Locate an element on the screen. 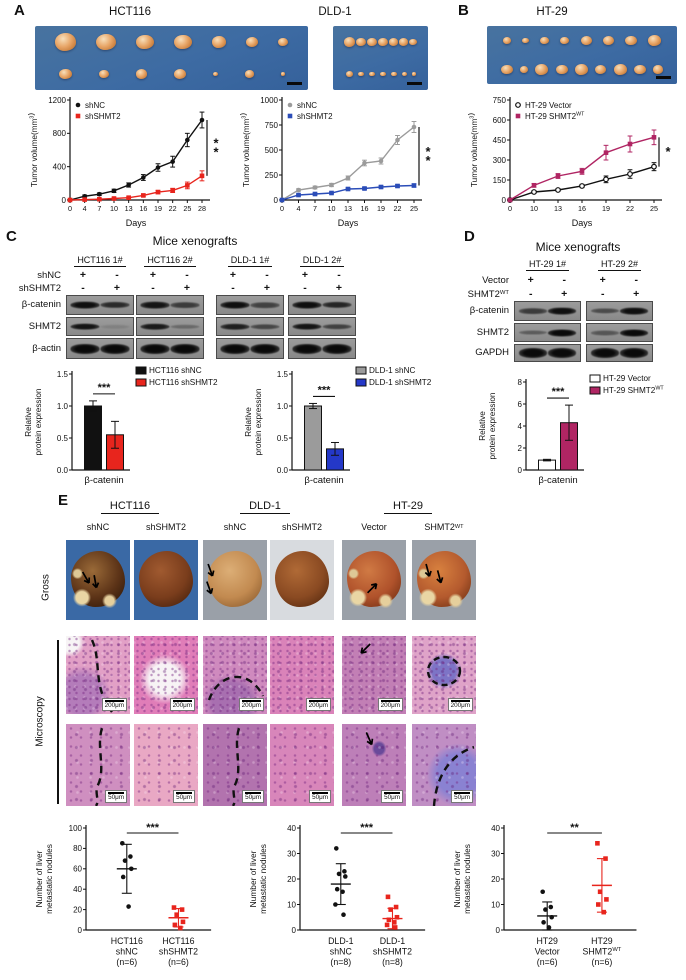 The image size is (686, 980). svg-text: shNC is located at coordinates (95, 105).